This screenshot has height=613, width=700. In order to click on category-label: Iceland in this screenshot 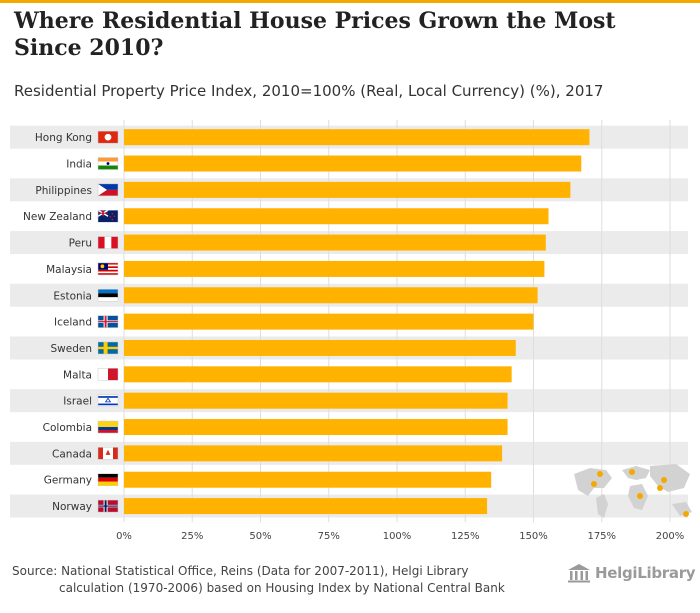, I will do `click(73, 323)`.